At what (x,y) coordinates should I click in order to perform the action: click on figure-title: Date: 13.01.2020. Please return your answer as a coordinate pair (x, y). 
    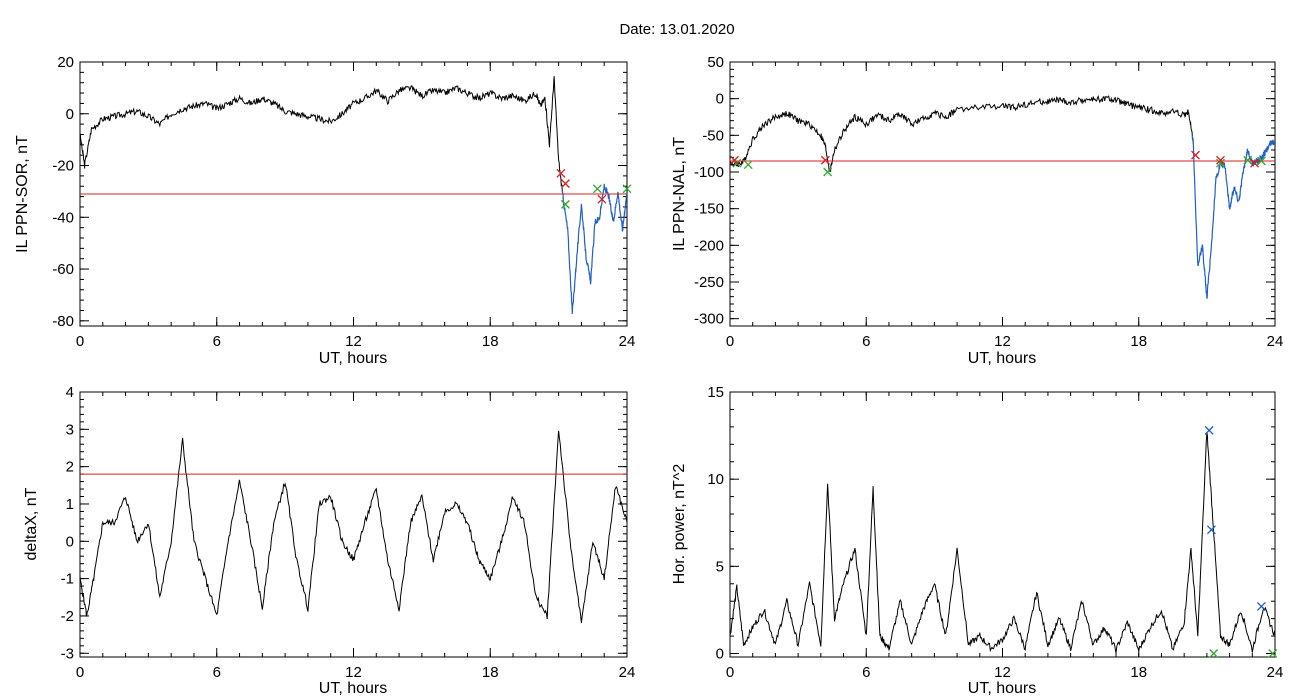
    Looking at the image, I should click on (676, 29).